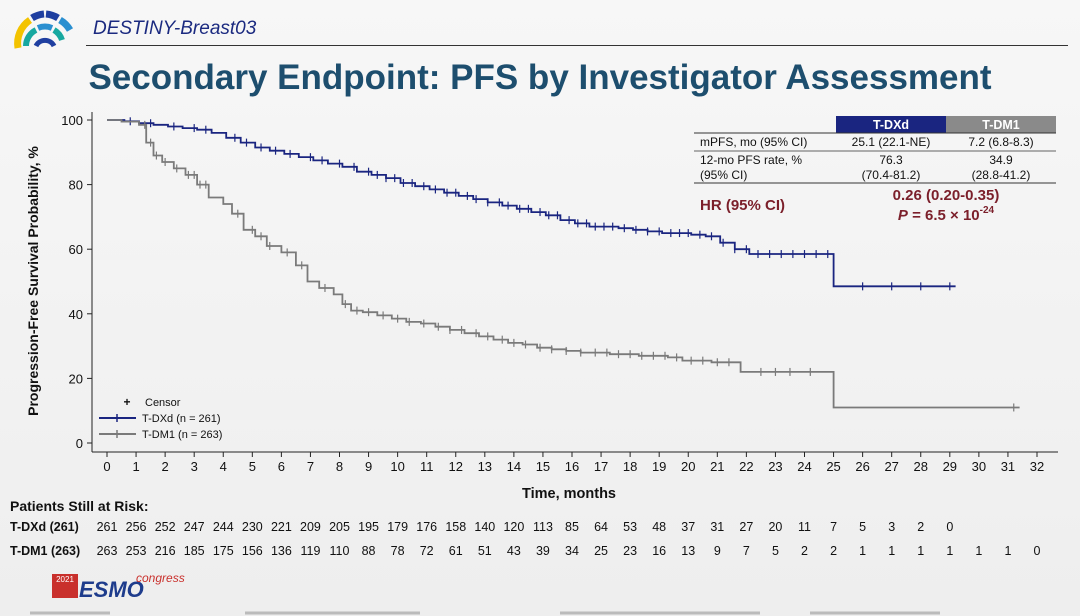 The width and height of the screenshot is (1080, 616). I want to click on censor-marker: +, so click(126, 402).